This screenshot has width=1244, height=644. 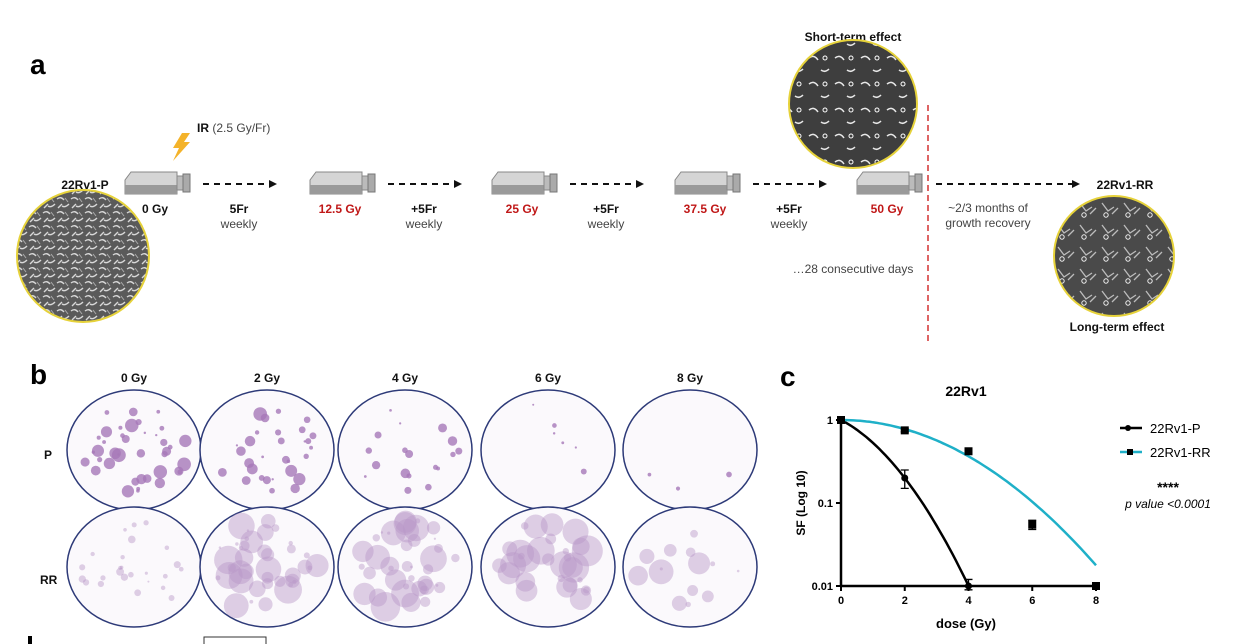 What do you see at coordinates (801, 502) in the screenshot?
I see `y-axis-label: SF (Log 10)` at bounding box center [801, 502].